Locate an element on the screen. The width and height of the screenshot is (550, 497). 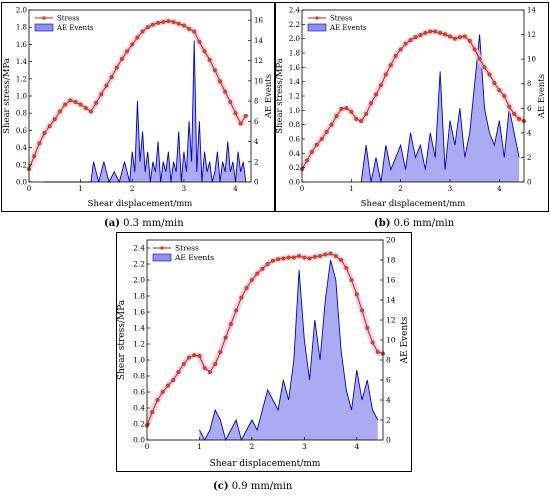
y2-tick-label: 4 is located at coordinates (529, 133).